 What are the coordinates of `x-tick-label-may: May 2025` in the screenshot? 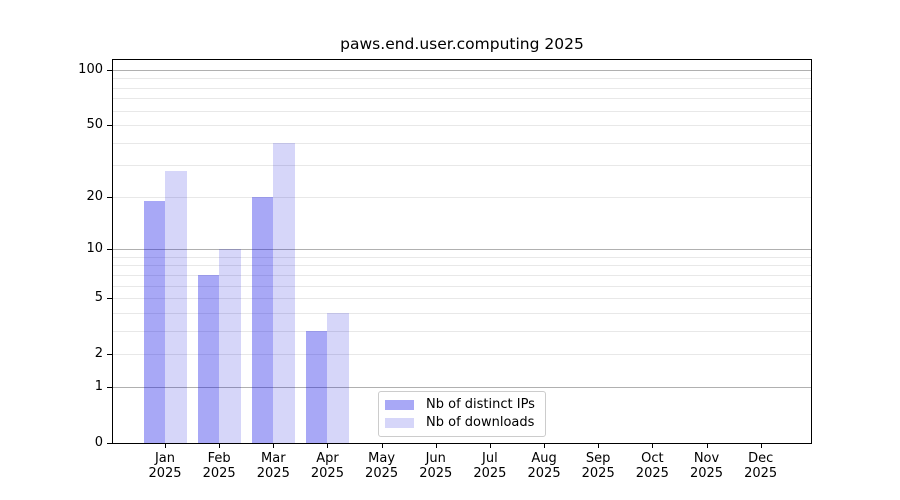 It's located at (382, 466).